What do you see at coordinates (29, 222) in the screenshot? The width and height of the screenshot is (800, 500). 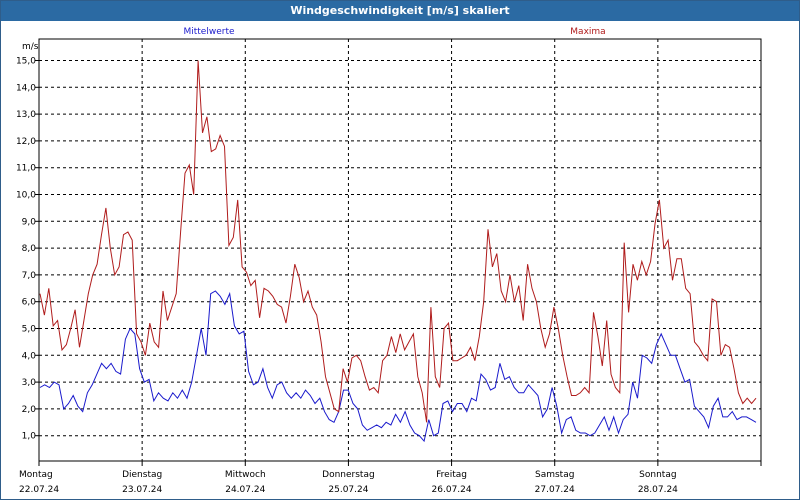 I see `y-tick-label: 9,0` at bounding box center [29, 222].